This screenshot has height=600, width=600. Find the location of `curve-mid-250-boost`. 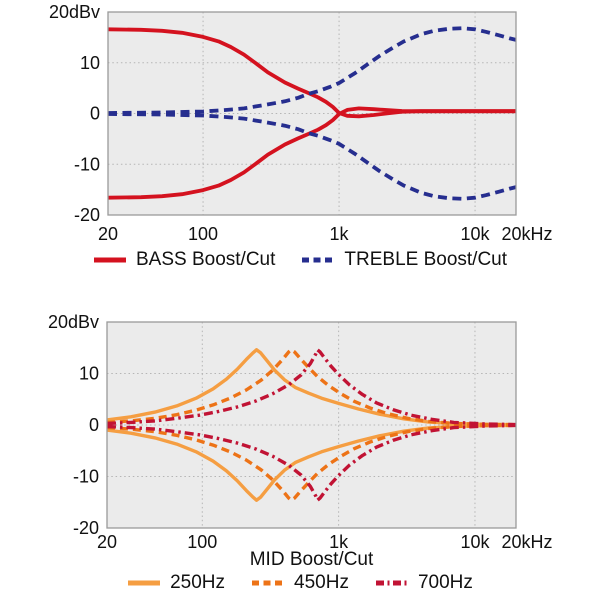

curve-mid-250-boost is located at coordinates (311, 387).